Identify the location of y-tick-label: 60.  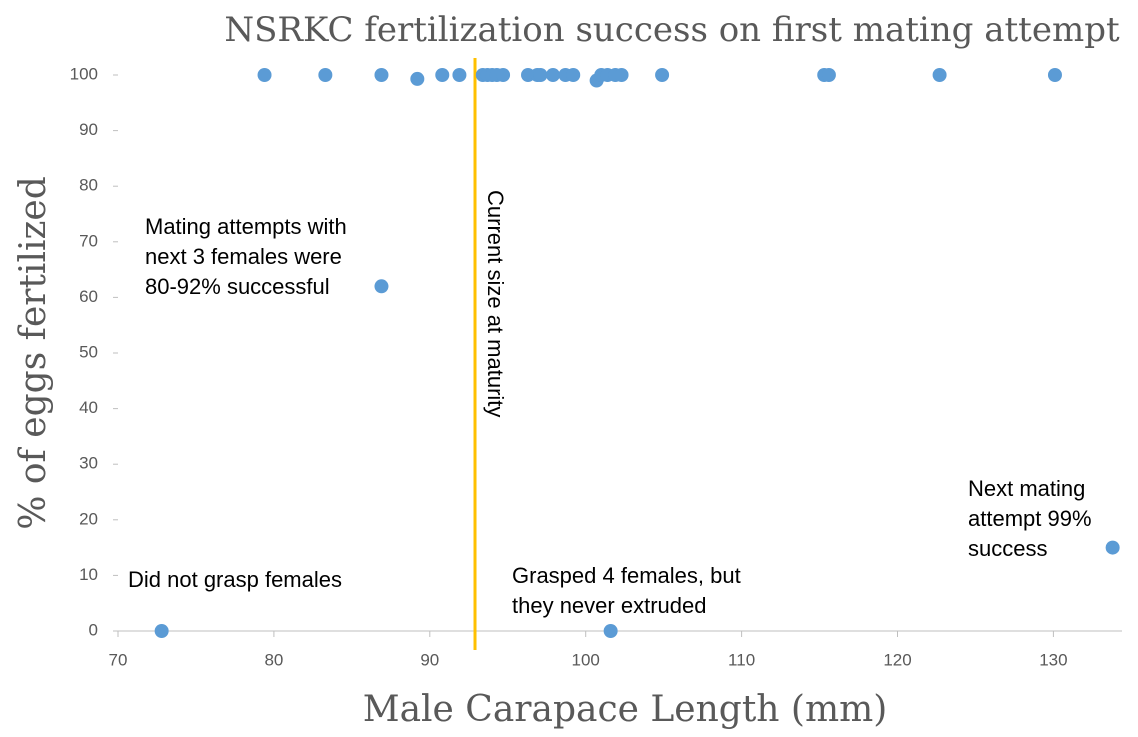
(88, 296).